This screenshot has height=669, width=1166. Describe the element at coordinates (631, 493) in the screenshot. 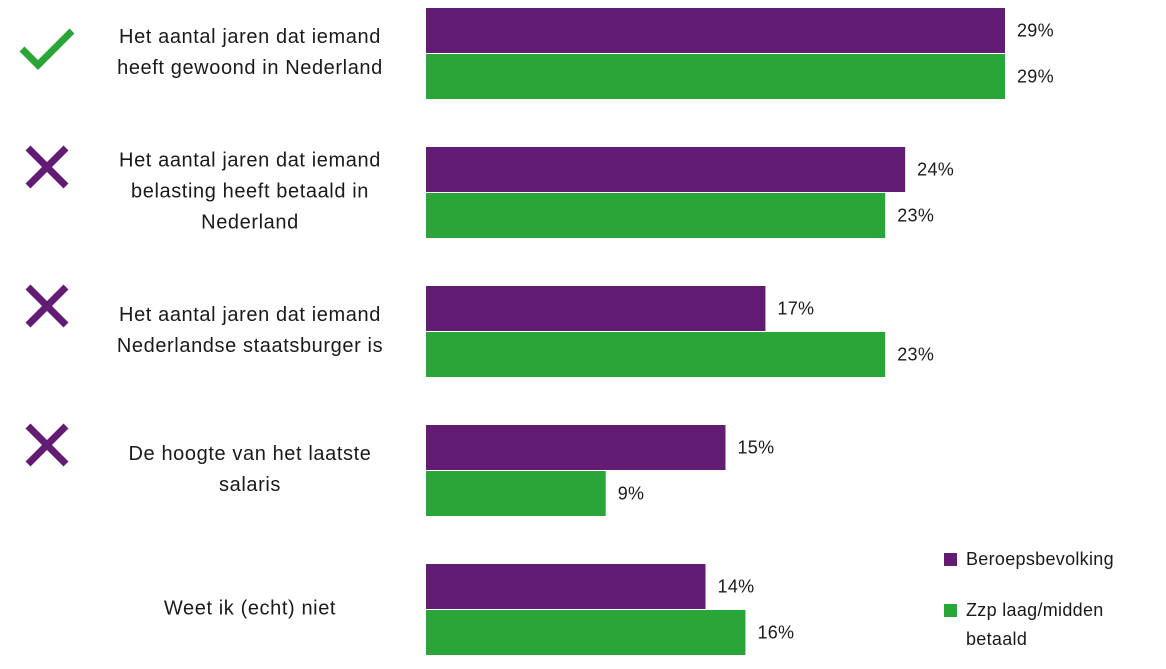

I see `data-label: 9%` at that location.